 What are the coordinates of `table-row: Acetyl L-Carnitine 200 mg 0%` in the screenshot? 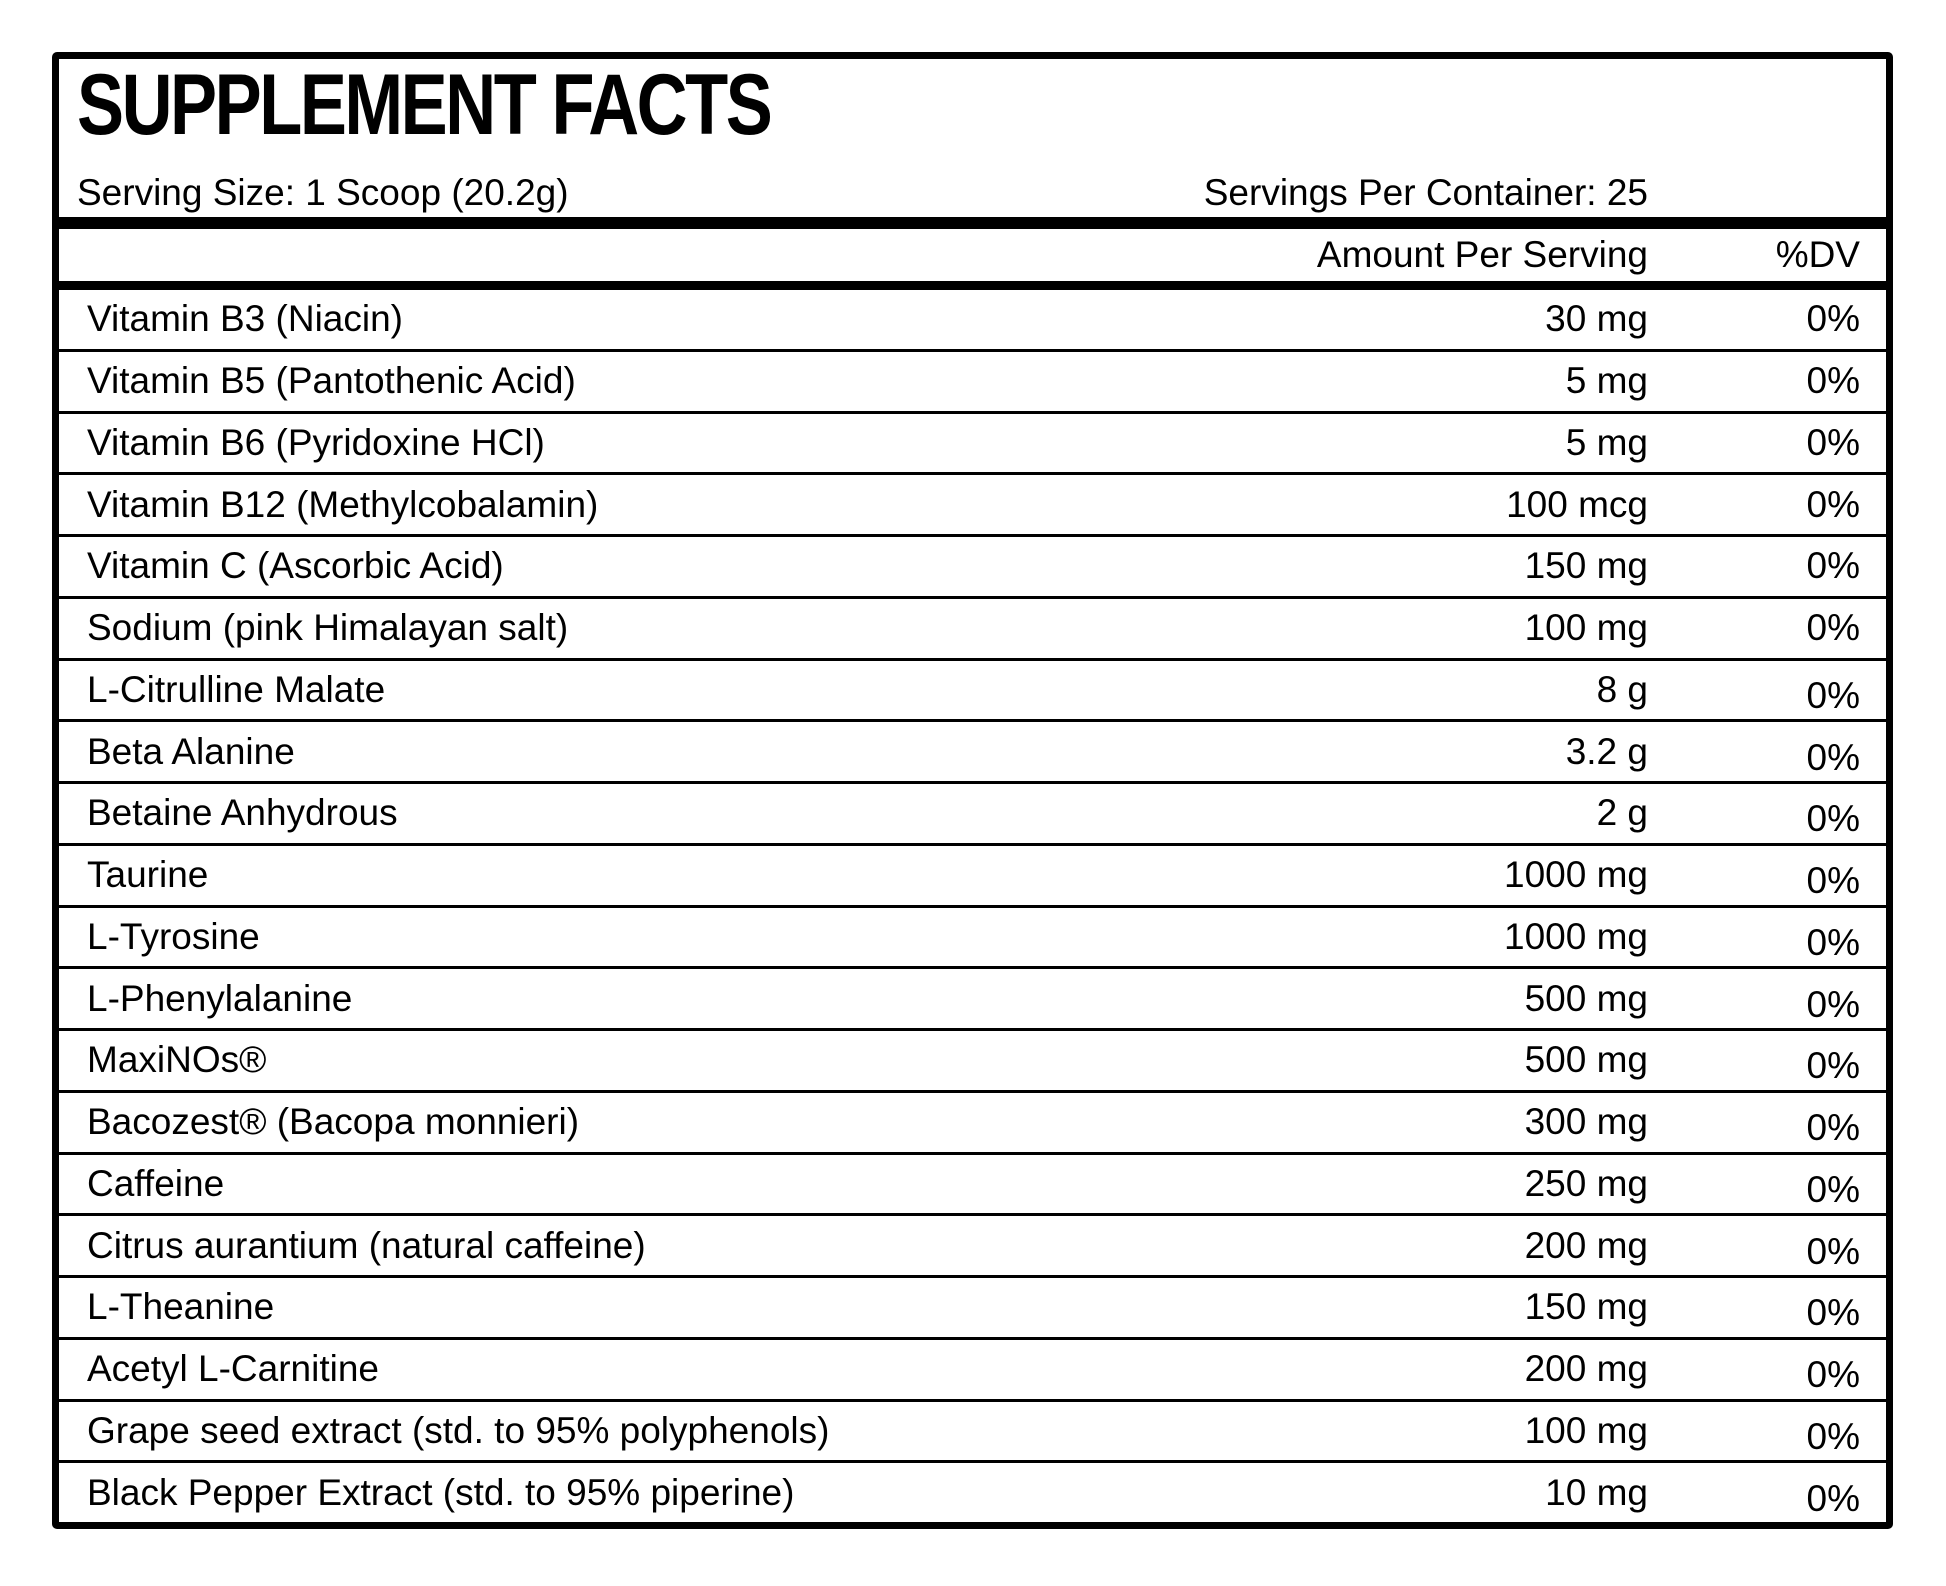 It's located at (972, 1367).